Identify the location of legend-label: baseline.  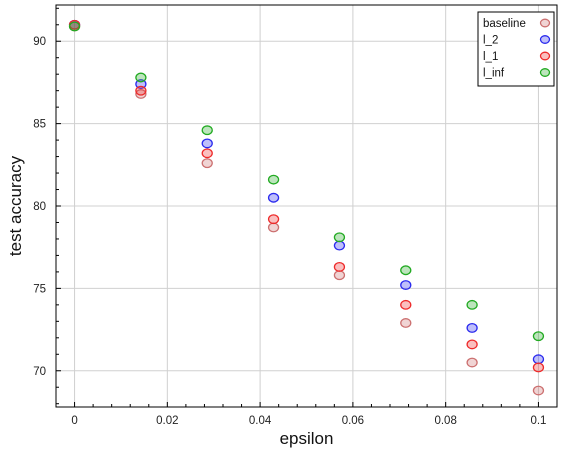
(504, 24).